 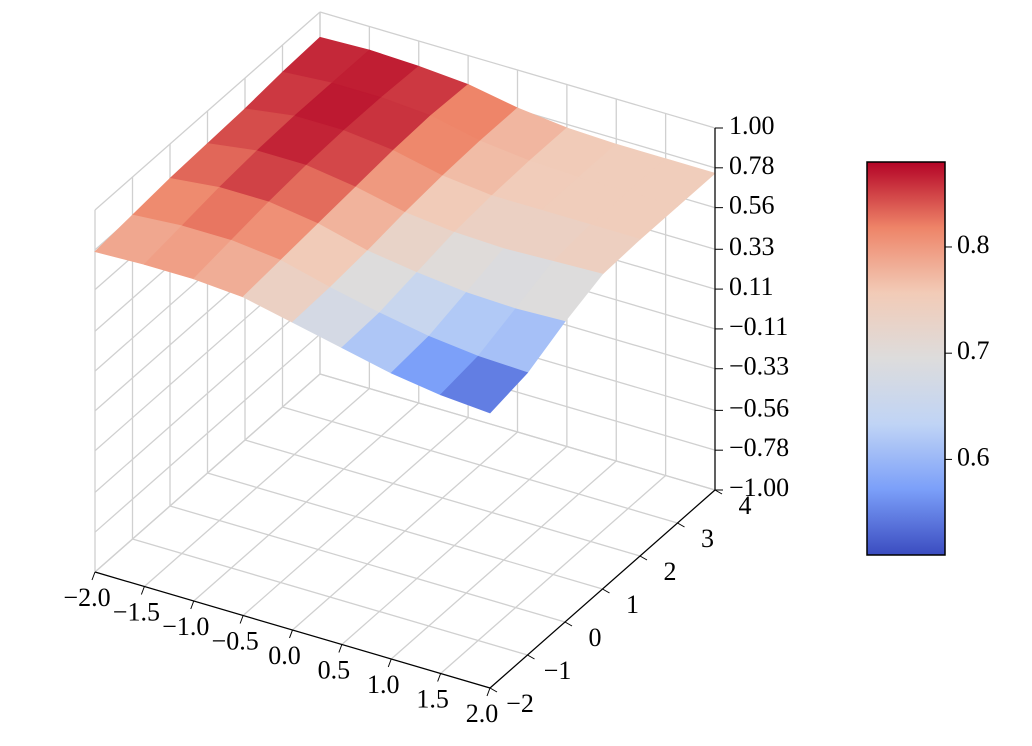 What do you see at coordinates (432, 698) in the screenshot?
I see `x-tick-label: 1.5` at bounding box center [432, 698].